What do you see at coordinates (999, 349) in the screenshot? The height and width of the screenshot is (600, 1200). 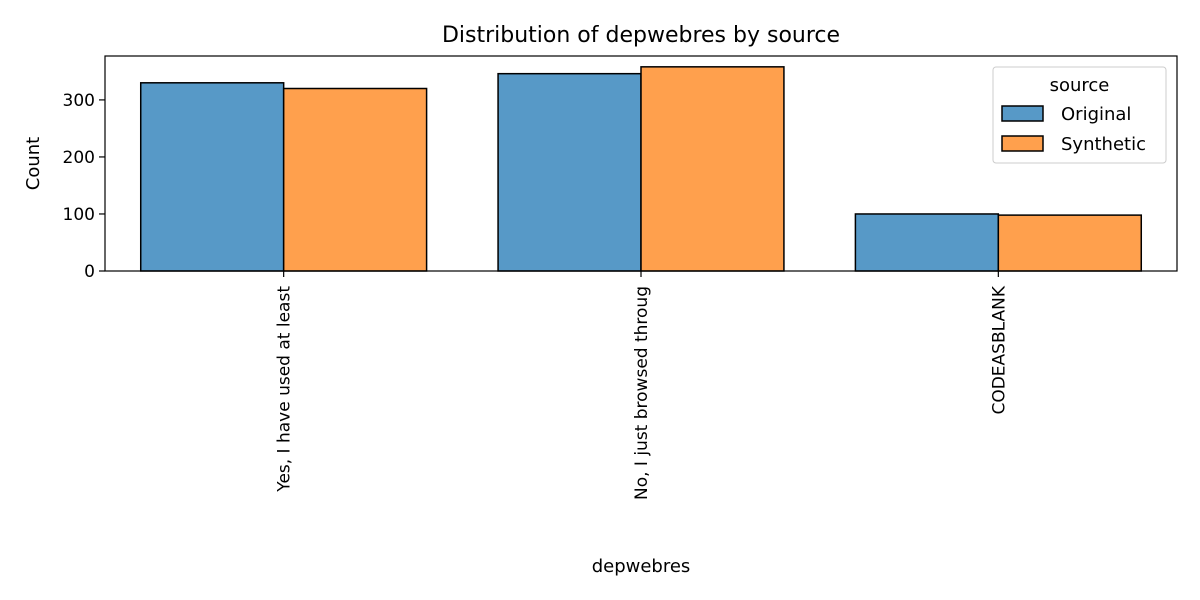 I see `x-tick-label: CODEASBLANK` at bounding box center [999, 349].